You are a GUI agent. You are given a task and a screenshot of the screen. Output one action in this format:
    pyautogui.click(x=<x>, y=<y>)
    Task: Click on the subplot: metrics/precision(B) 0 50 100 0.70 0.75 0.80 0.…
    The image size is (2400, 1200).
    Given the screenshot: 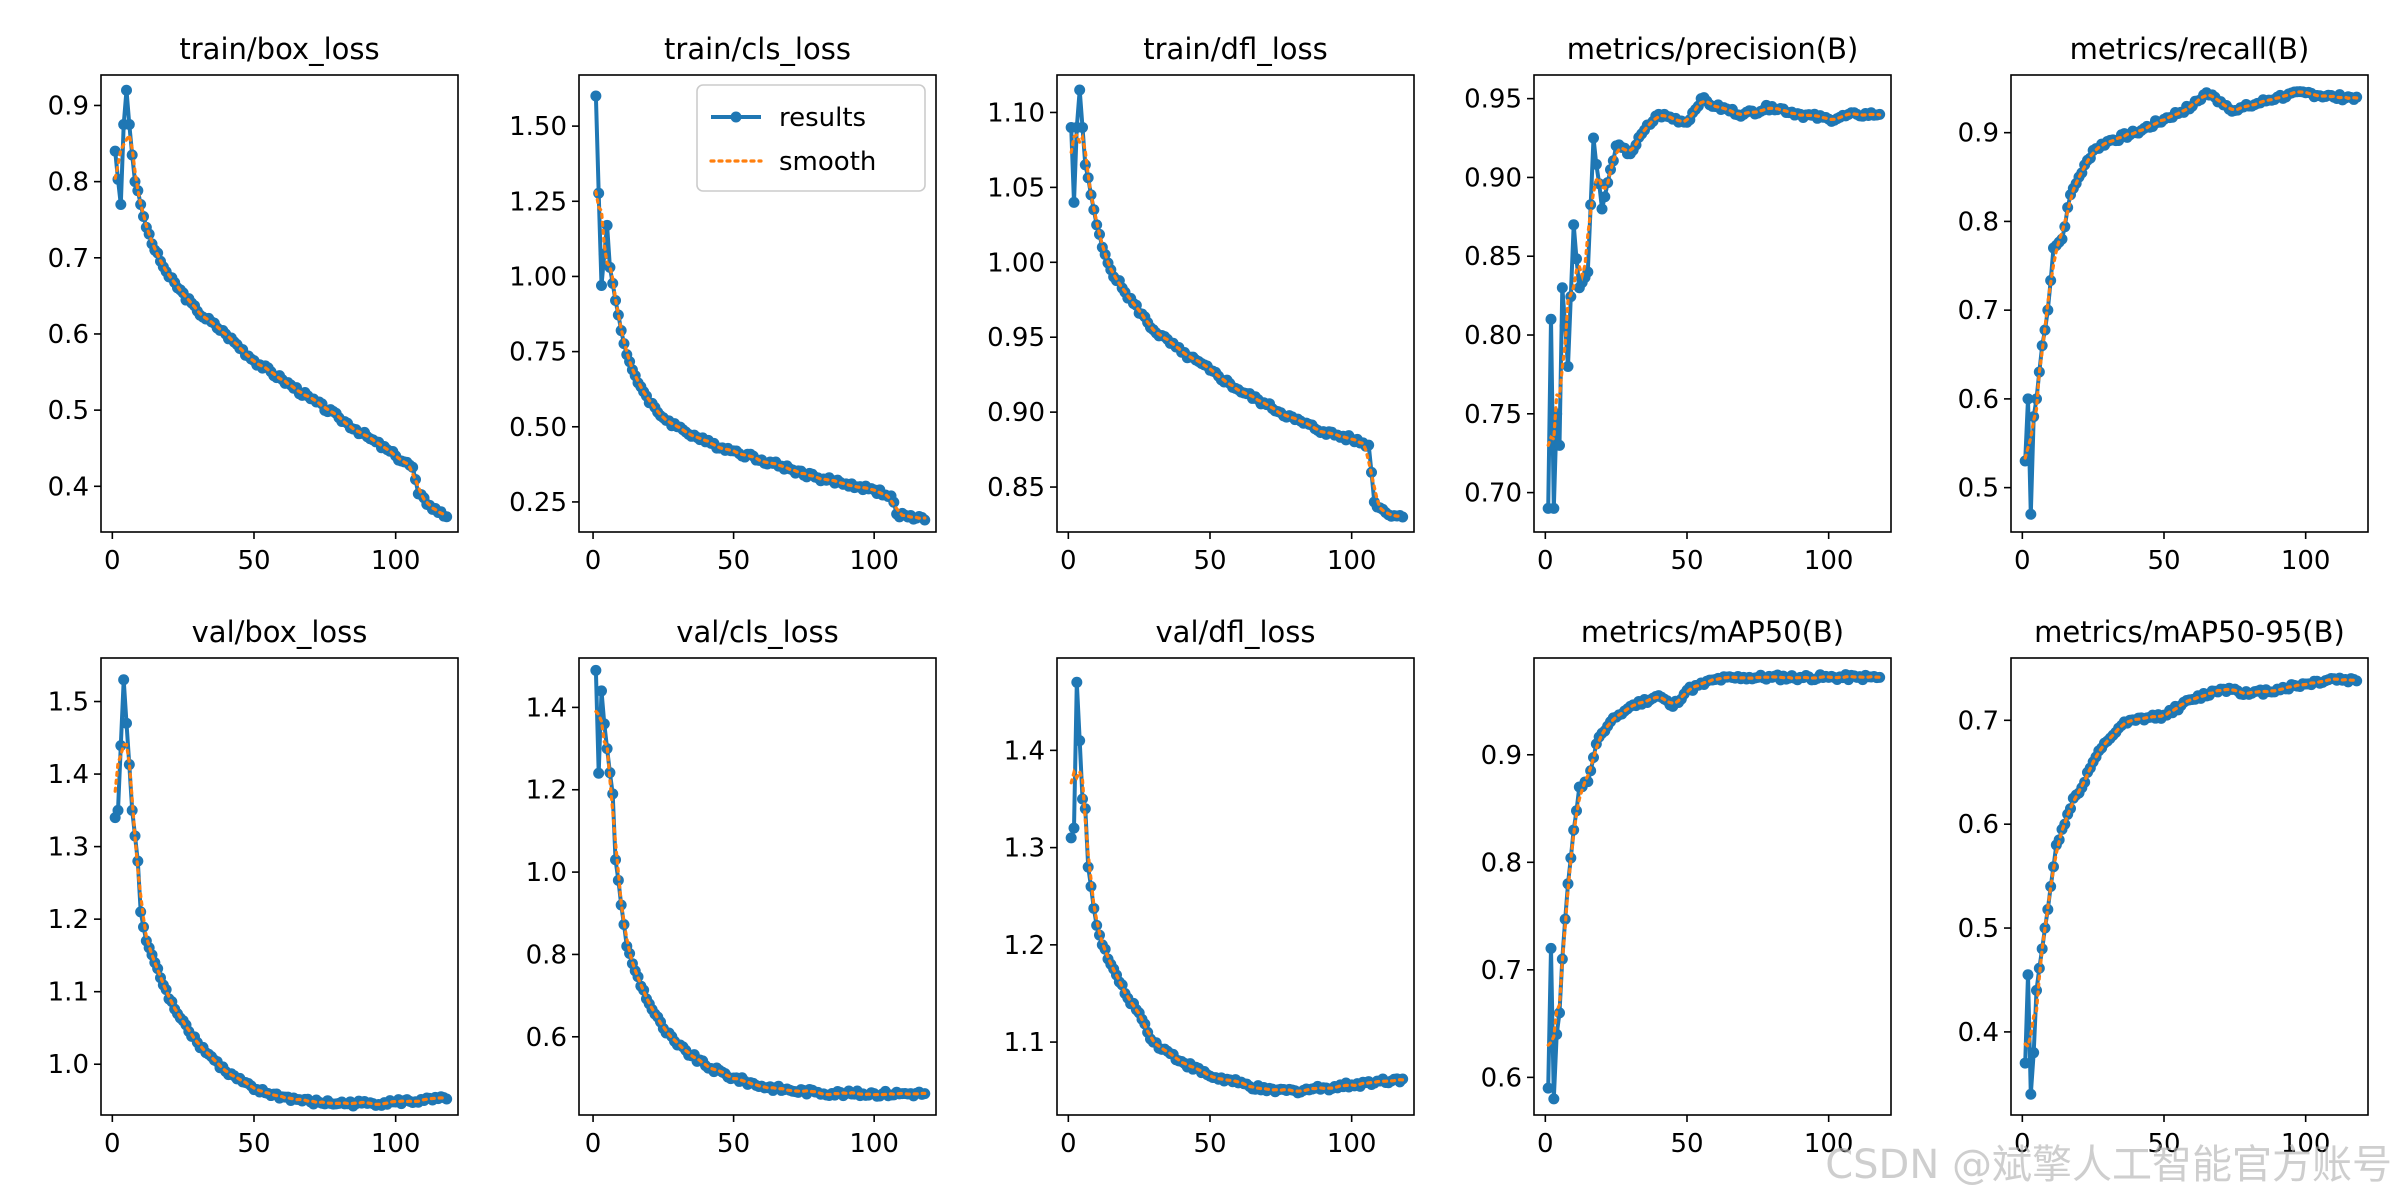 What is the action you would take?
    pyautogui.click(x=1678, y=304)
    